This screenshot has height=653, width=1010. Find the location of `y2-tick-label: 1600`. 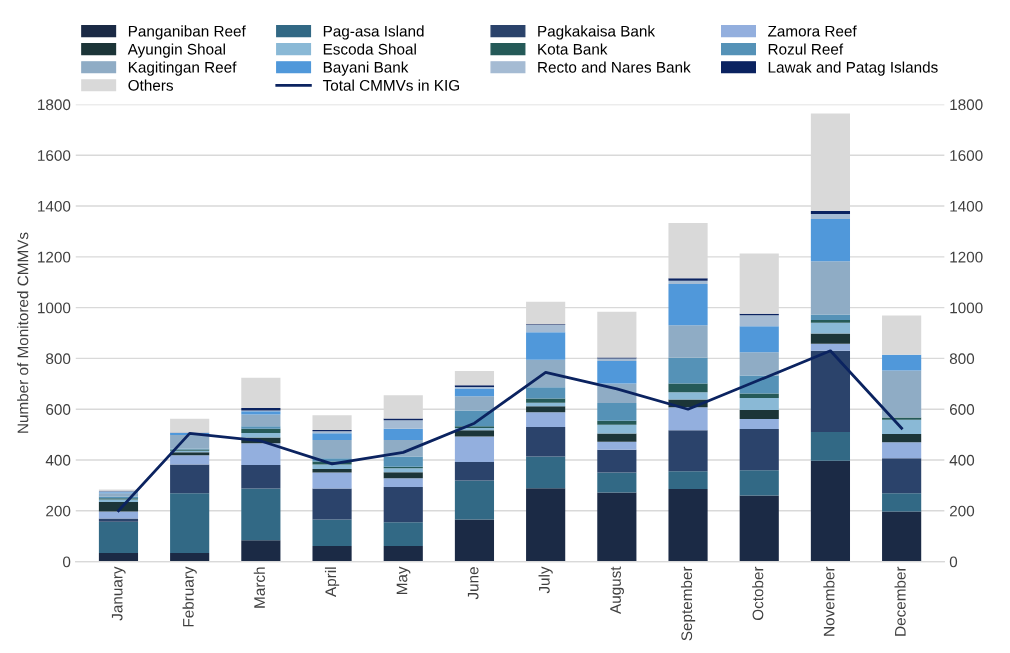

y2-tick-label: 1600 is located at coordinates (966, 155).